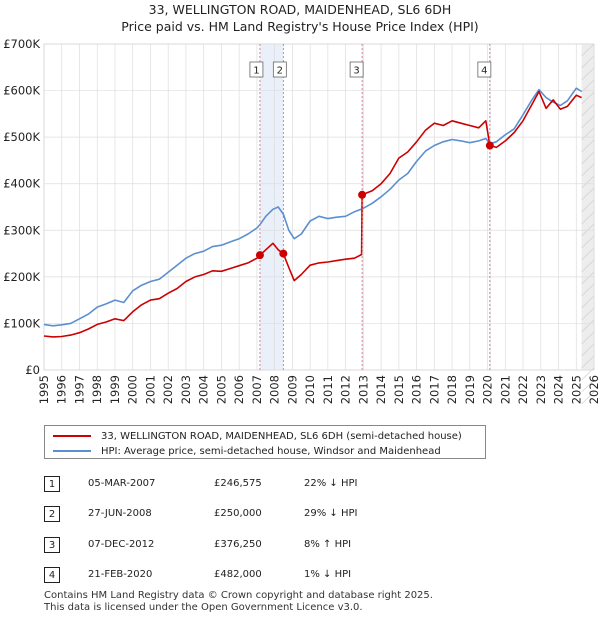  I want to click on legend-swatch-blue, so click(72, 451).